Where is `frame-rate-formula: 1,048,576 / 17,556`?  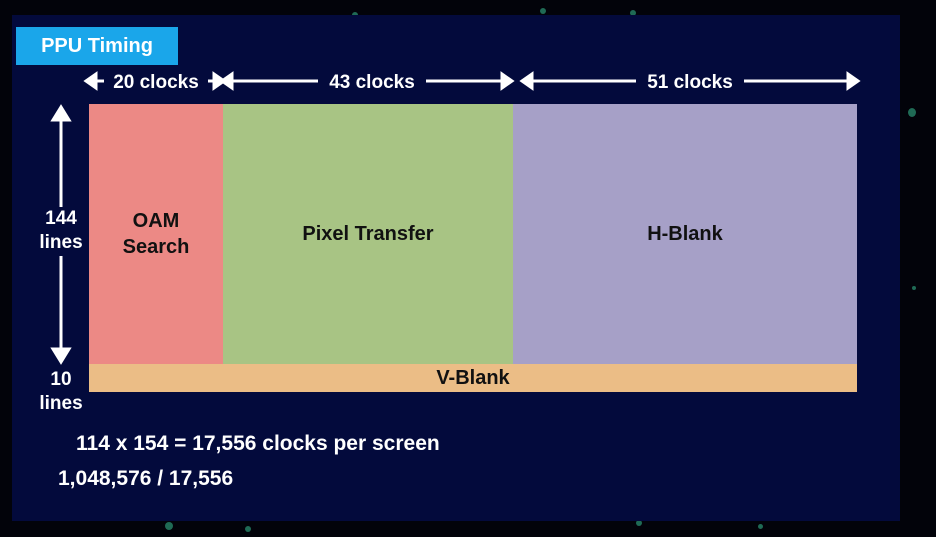
frame-rate-formula: 1,048,576 / 17,556 is located at coordinates (146, 478).